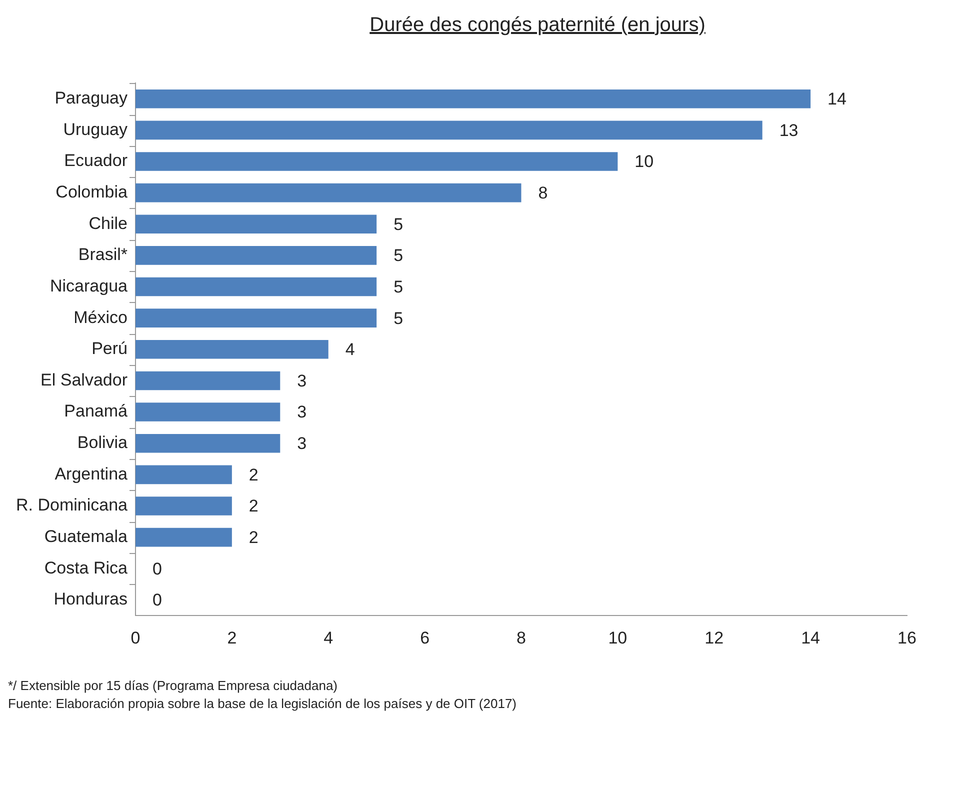 This screenshot has width=955, height=789. Describe the element at coordinates (329, 638) in the screenshot. I see `x-tick-label: 4` at that location.